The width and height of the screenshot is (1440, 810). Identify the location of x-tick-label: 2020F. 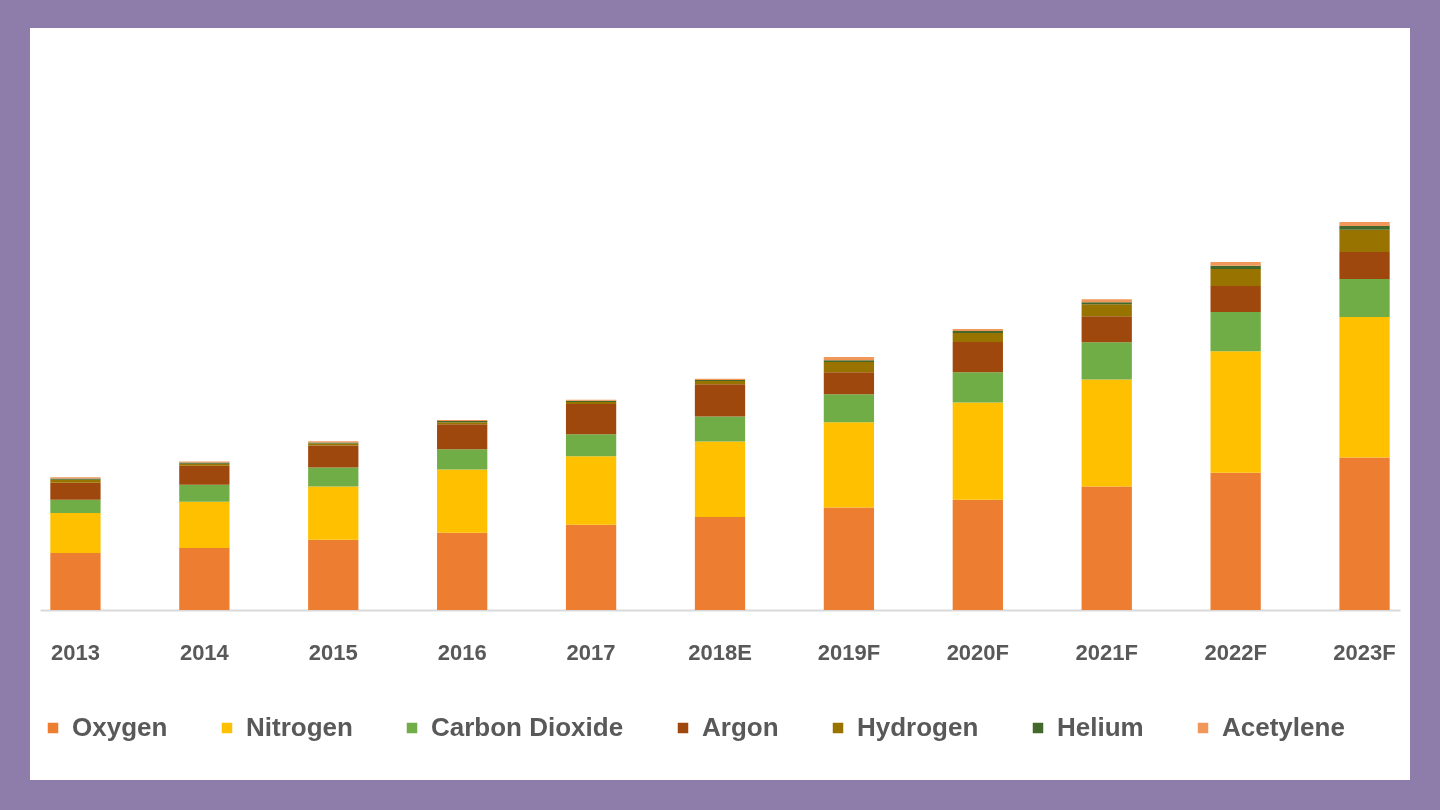
(978, 652).